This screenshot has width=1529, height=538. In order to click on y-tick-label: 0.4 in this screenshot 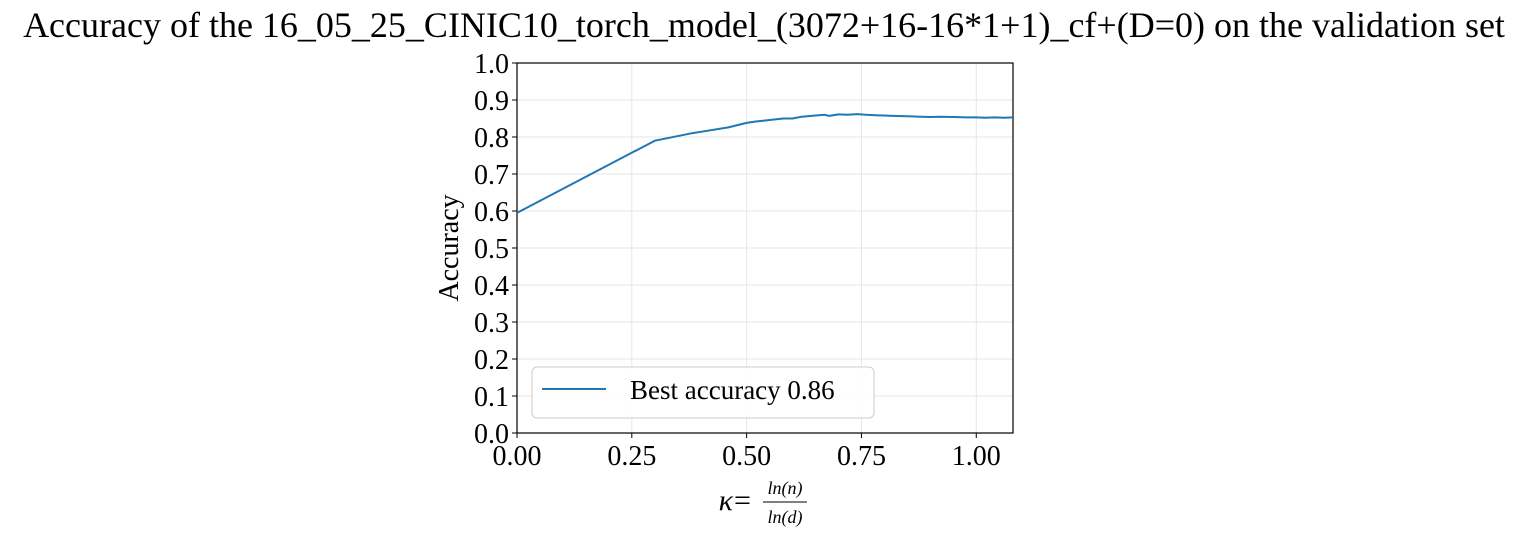, I will do `click(491, 286)`.